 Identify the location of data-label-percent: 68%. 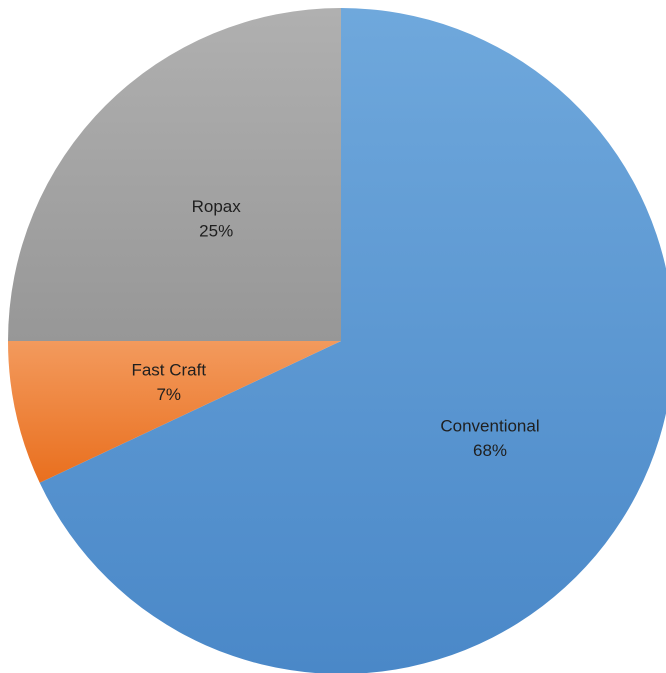
(490, 450).